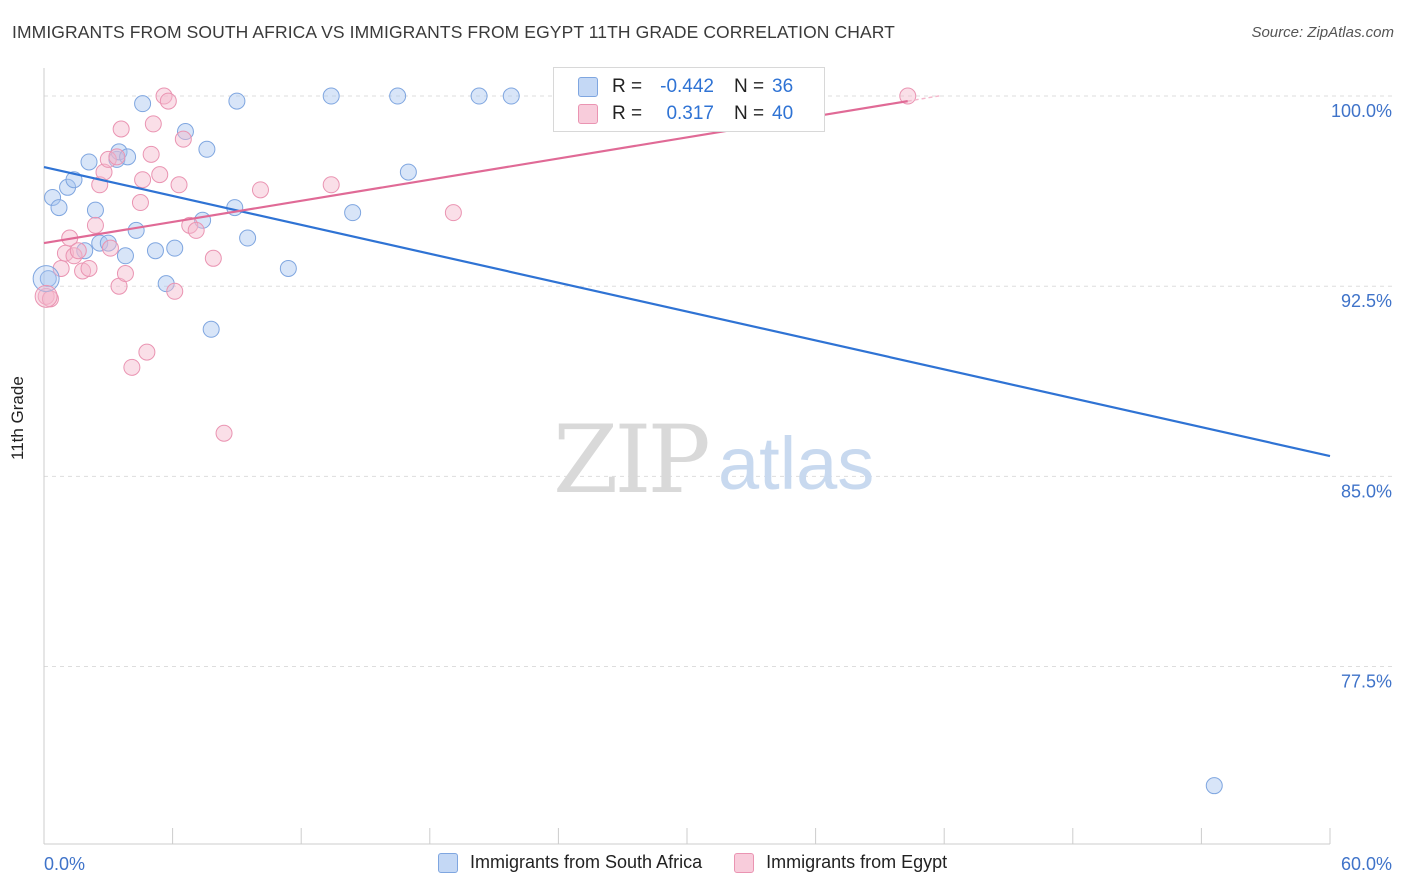 This screenshot has width=1406, height=892. I want to click on y-tick-labels: 77.5% 85.0% 92.5% 100.0%, so click(1361, 396).